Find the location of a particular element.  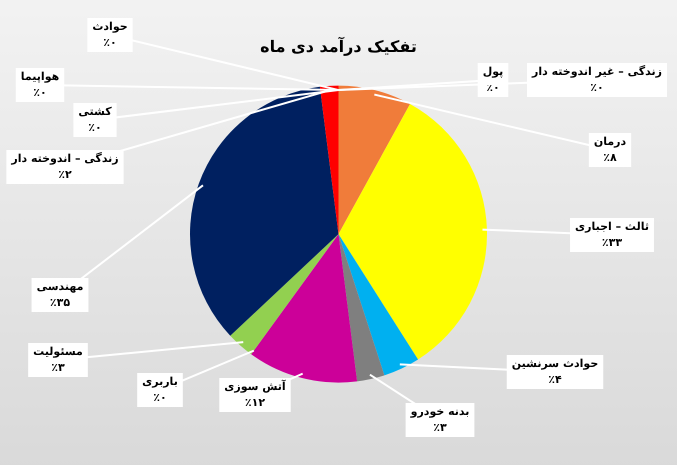

slice-label: مسئولیت is located at coordinates (58, 351).